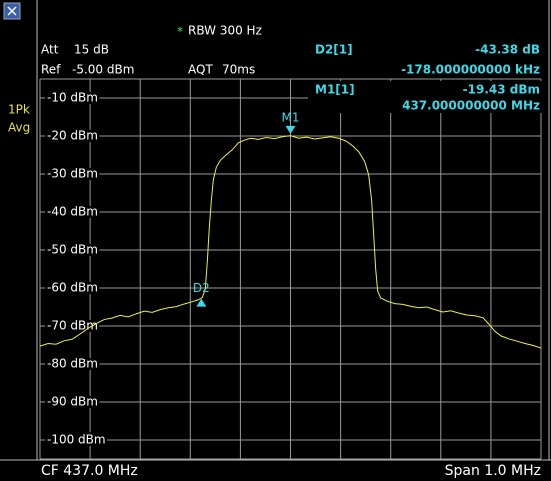  I want to click on marker-readout: M1[1] -19.43 dBm 437.000000000 MHz, so click(428, 97).